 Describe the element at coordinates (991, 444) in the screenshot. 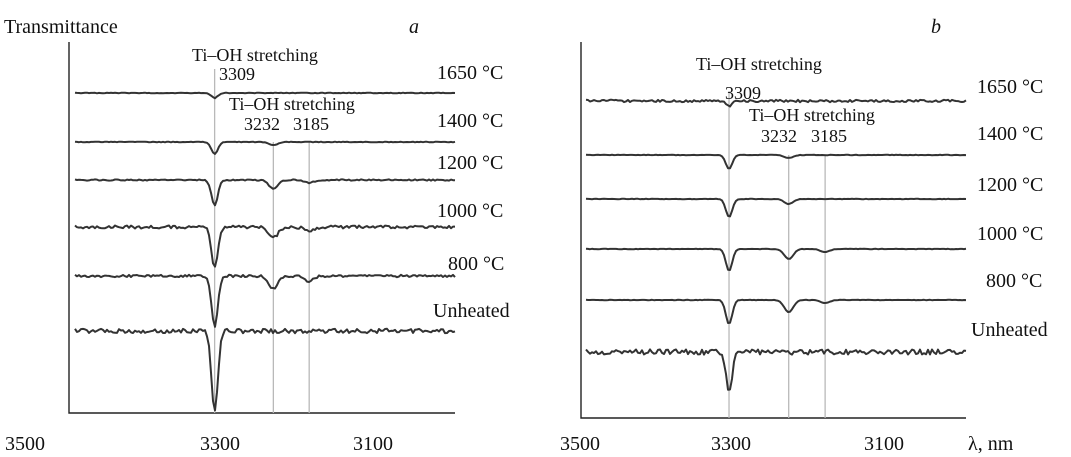

I see `x-axis-unit: λ, nm` at that location.